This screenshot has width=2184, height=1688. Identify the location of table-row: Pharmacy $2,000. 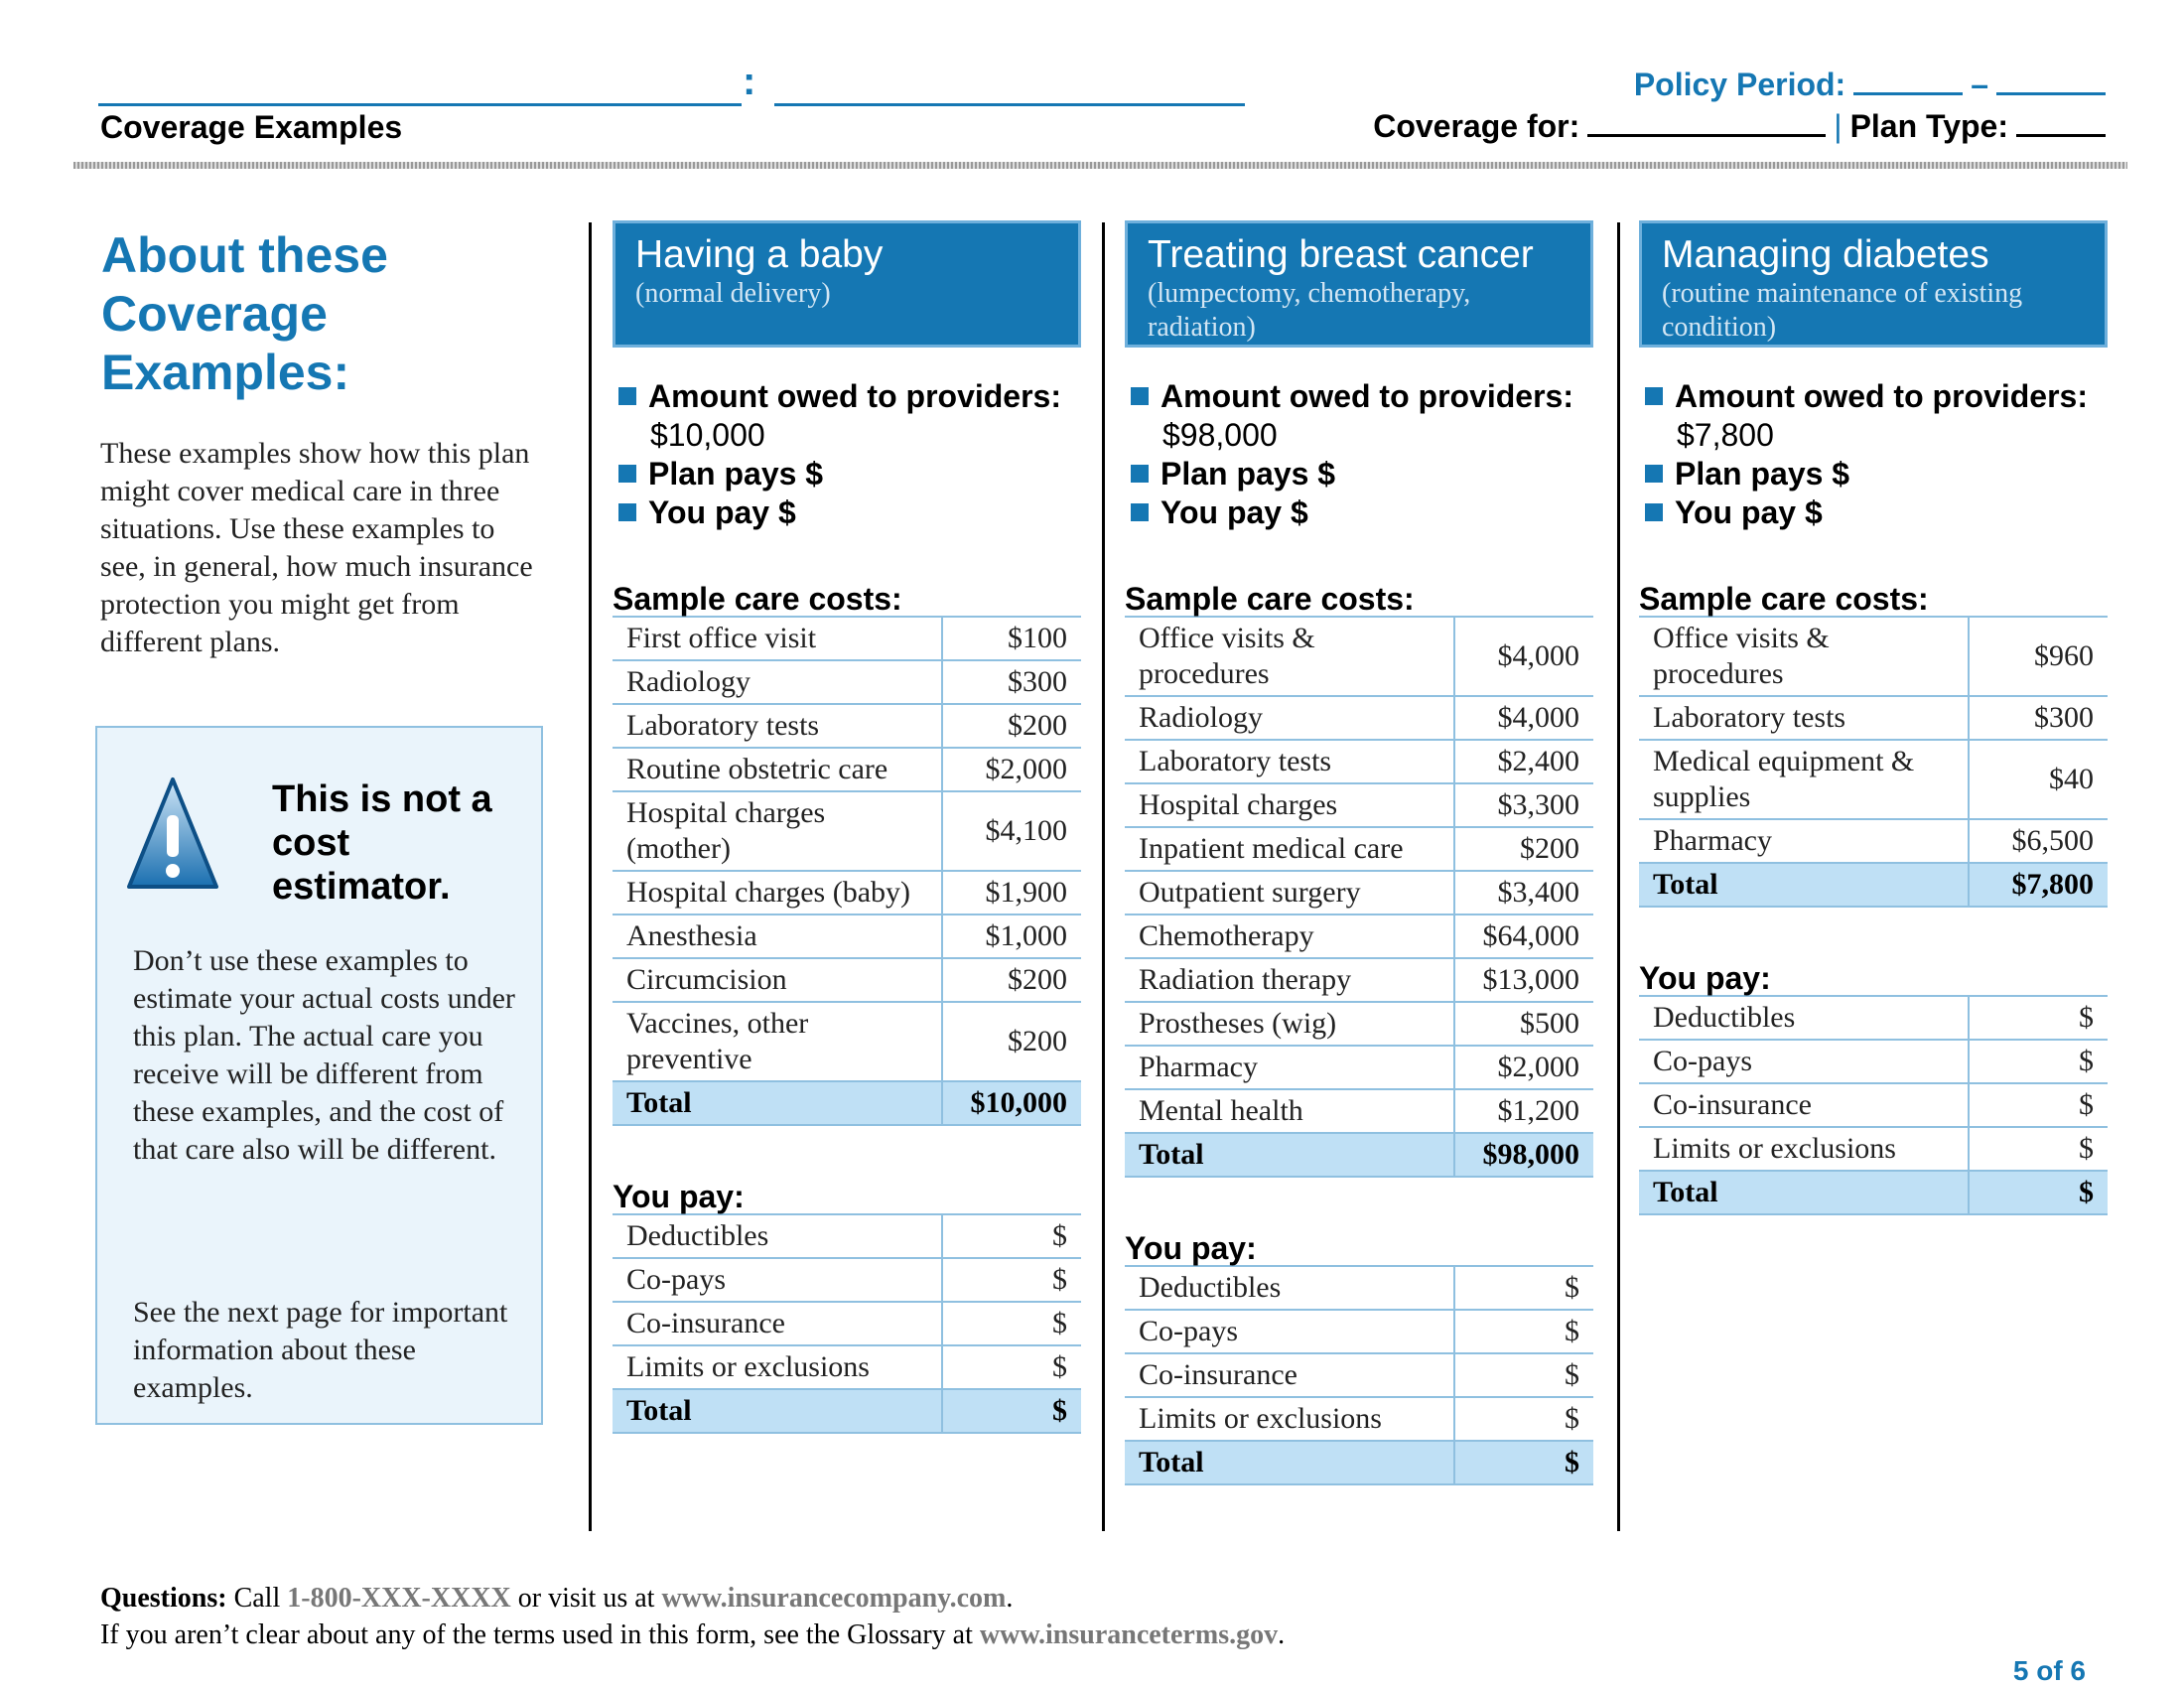
(1359, 1067).